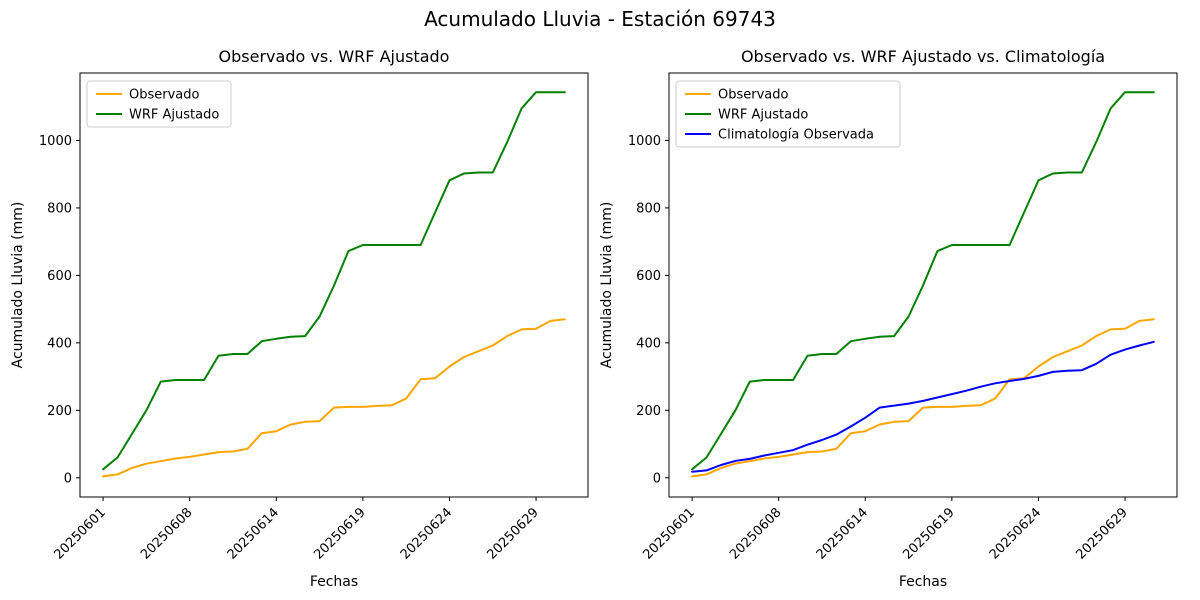 The image size is (1200, 600). Describe the element at coordinates (796, 135) in the screenshot. I see `legend-label: Climatología Observada` at that location.